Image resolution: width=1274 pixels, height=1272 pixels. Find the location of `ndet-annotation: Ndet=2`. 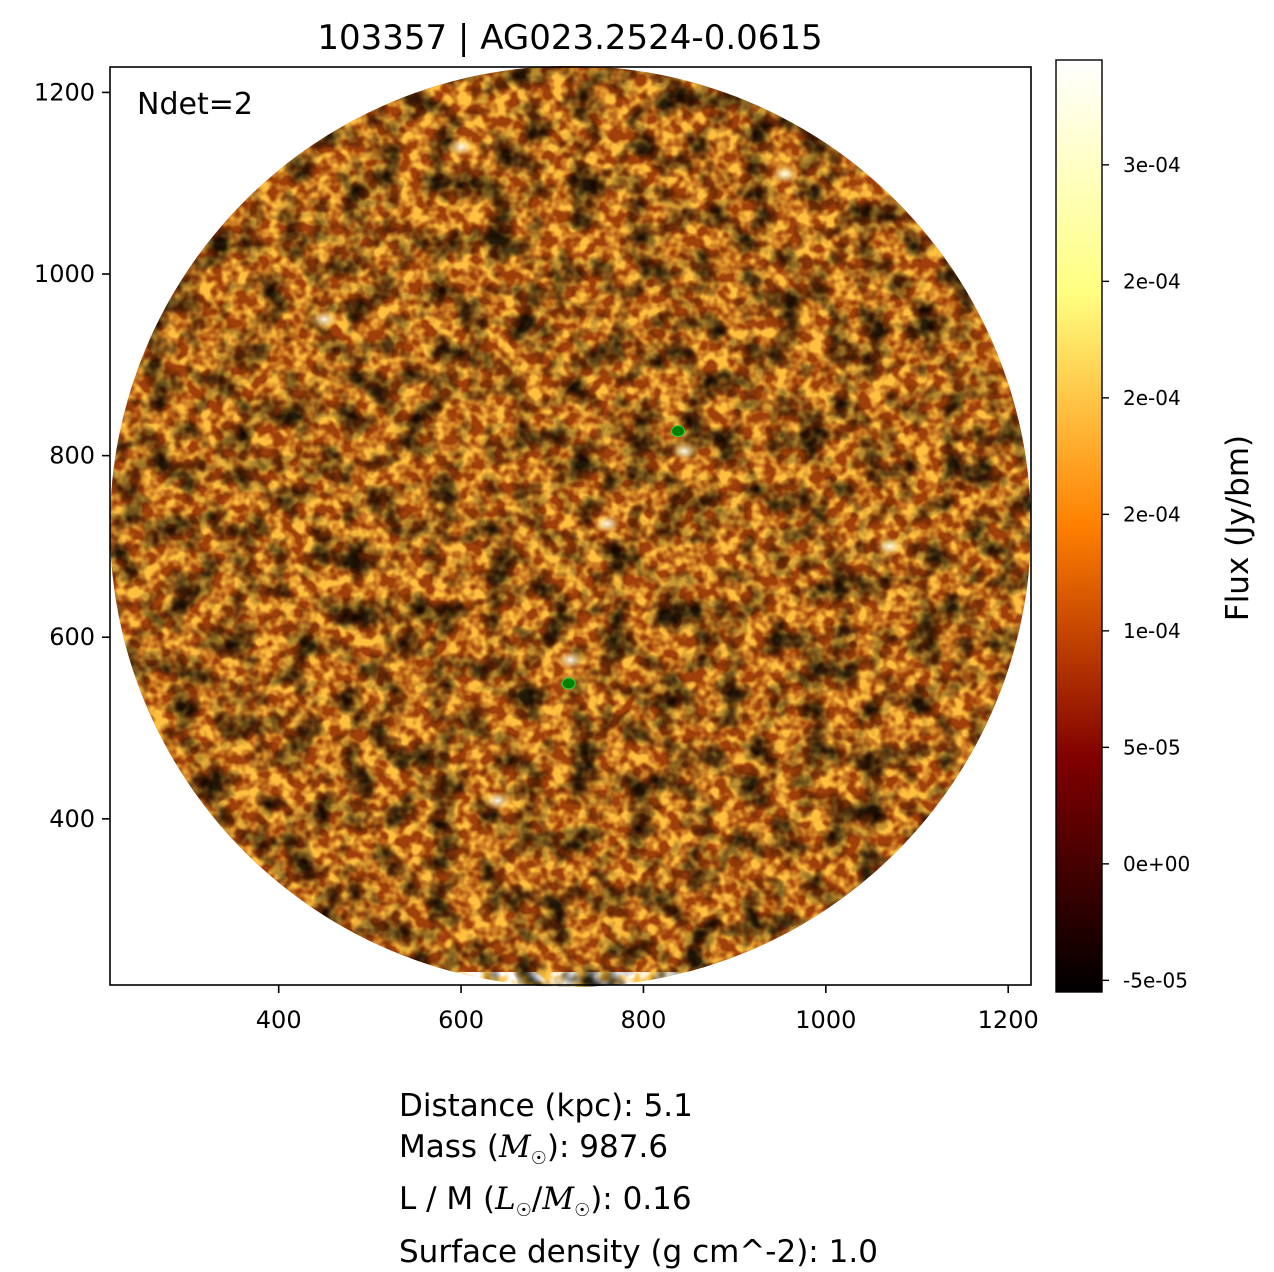

ndet-annotation: Ndet=2 is located at coordinates (195, 104).